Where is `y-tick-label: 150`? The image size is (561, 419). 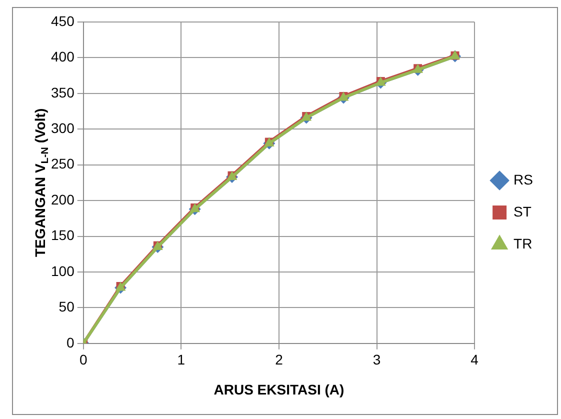
y-tick-label: 150 is located at coordinates (63, 235).